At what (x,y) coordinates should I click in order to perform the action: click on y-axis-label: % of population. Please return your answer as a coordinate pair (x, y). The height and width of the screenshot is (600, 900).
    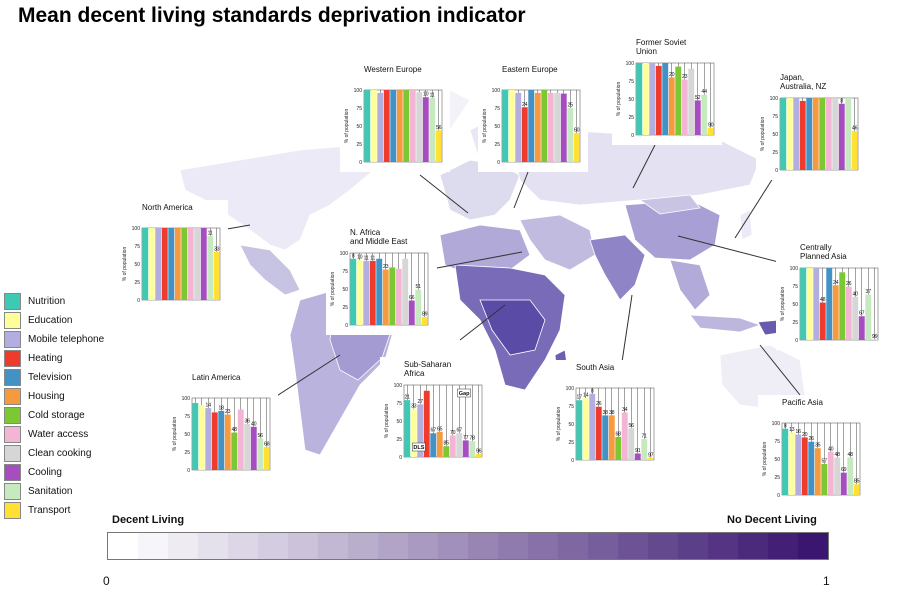
    Looking at the image, I should click on (619, 99).